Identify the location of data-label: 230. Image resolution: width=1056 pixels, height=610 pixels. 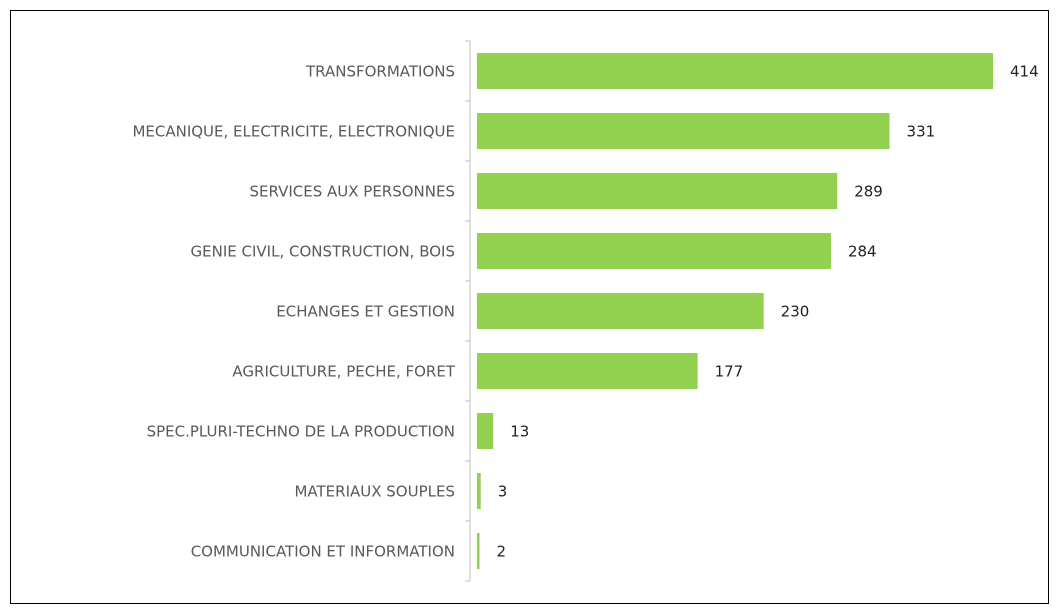
(795, 312).